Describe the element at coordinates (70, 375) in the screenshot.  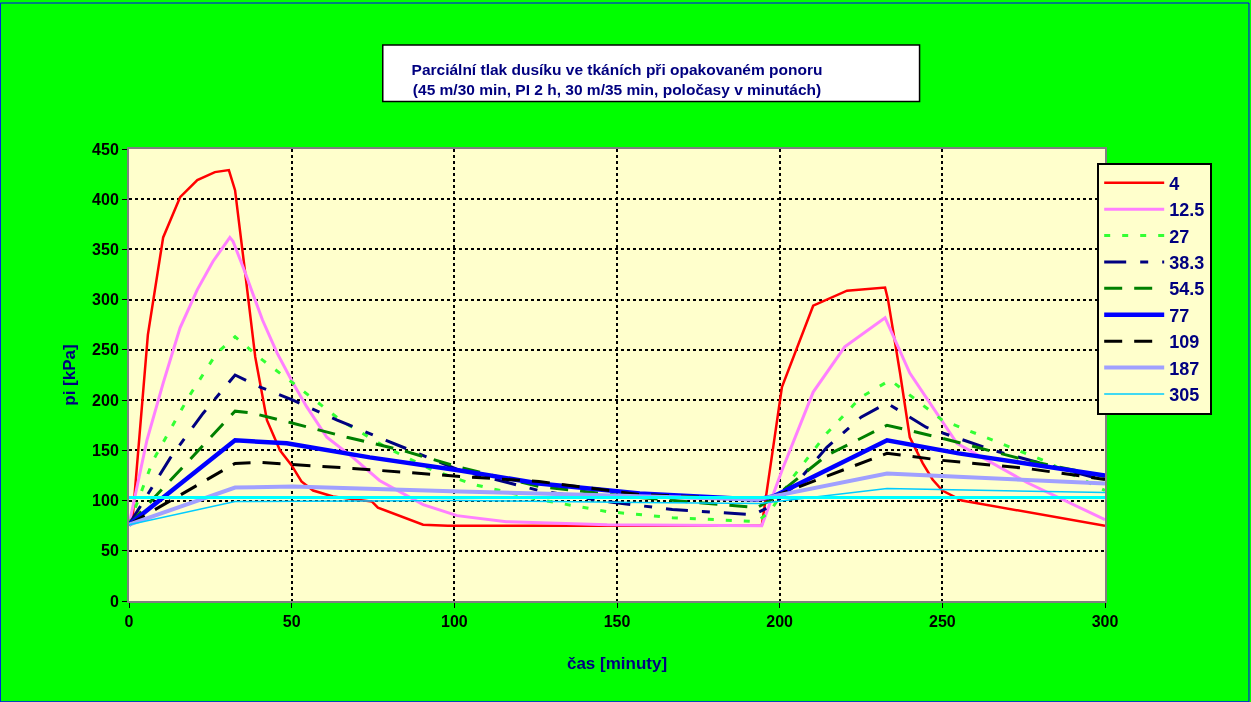
I see `y-axis-title: pi [kPa]` at that location.